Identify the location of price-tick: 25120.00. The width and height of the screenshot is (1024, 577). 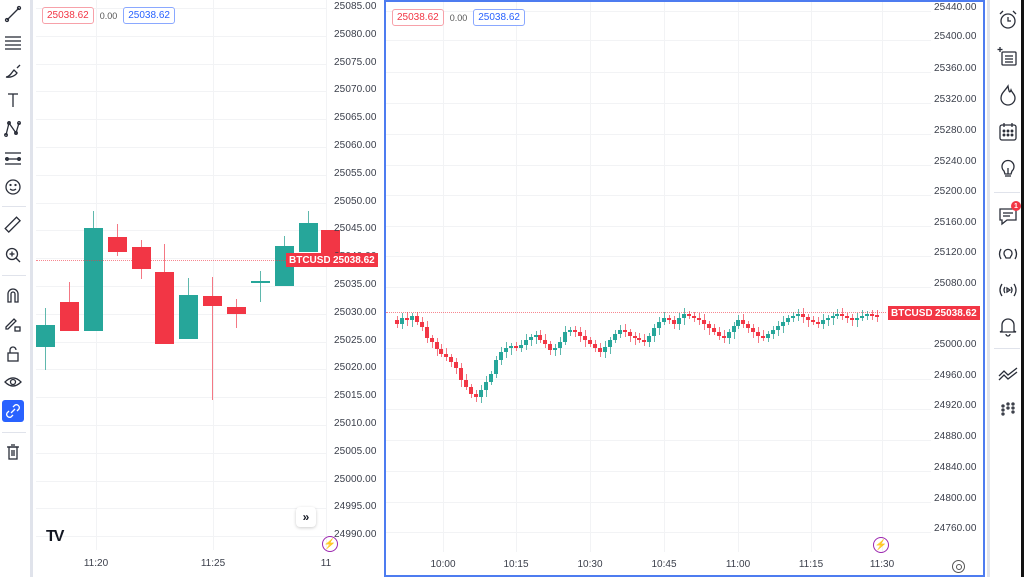
(955, 252).